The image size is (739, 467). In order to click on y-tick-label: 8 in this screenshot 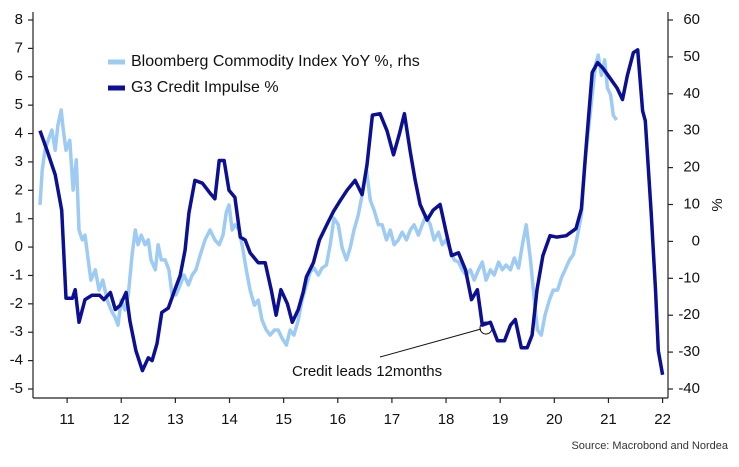, I will do `click(19, 19)`.